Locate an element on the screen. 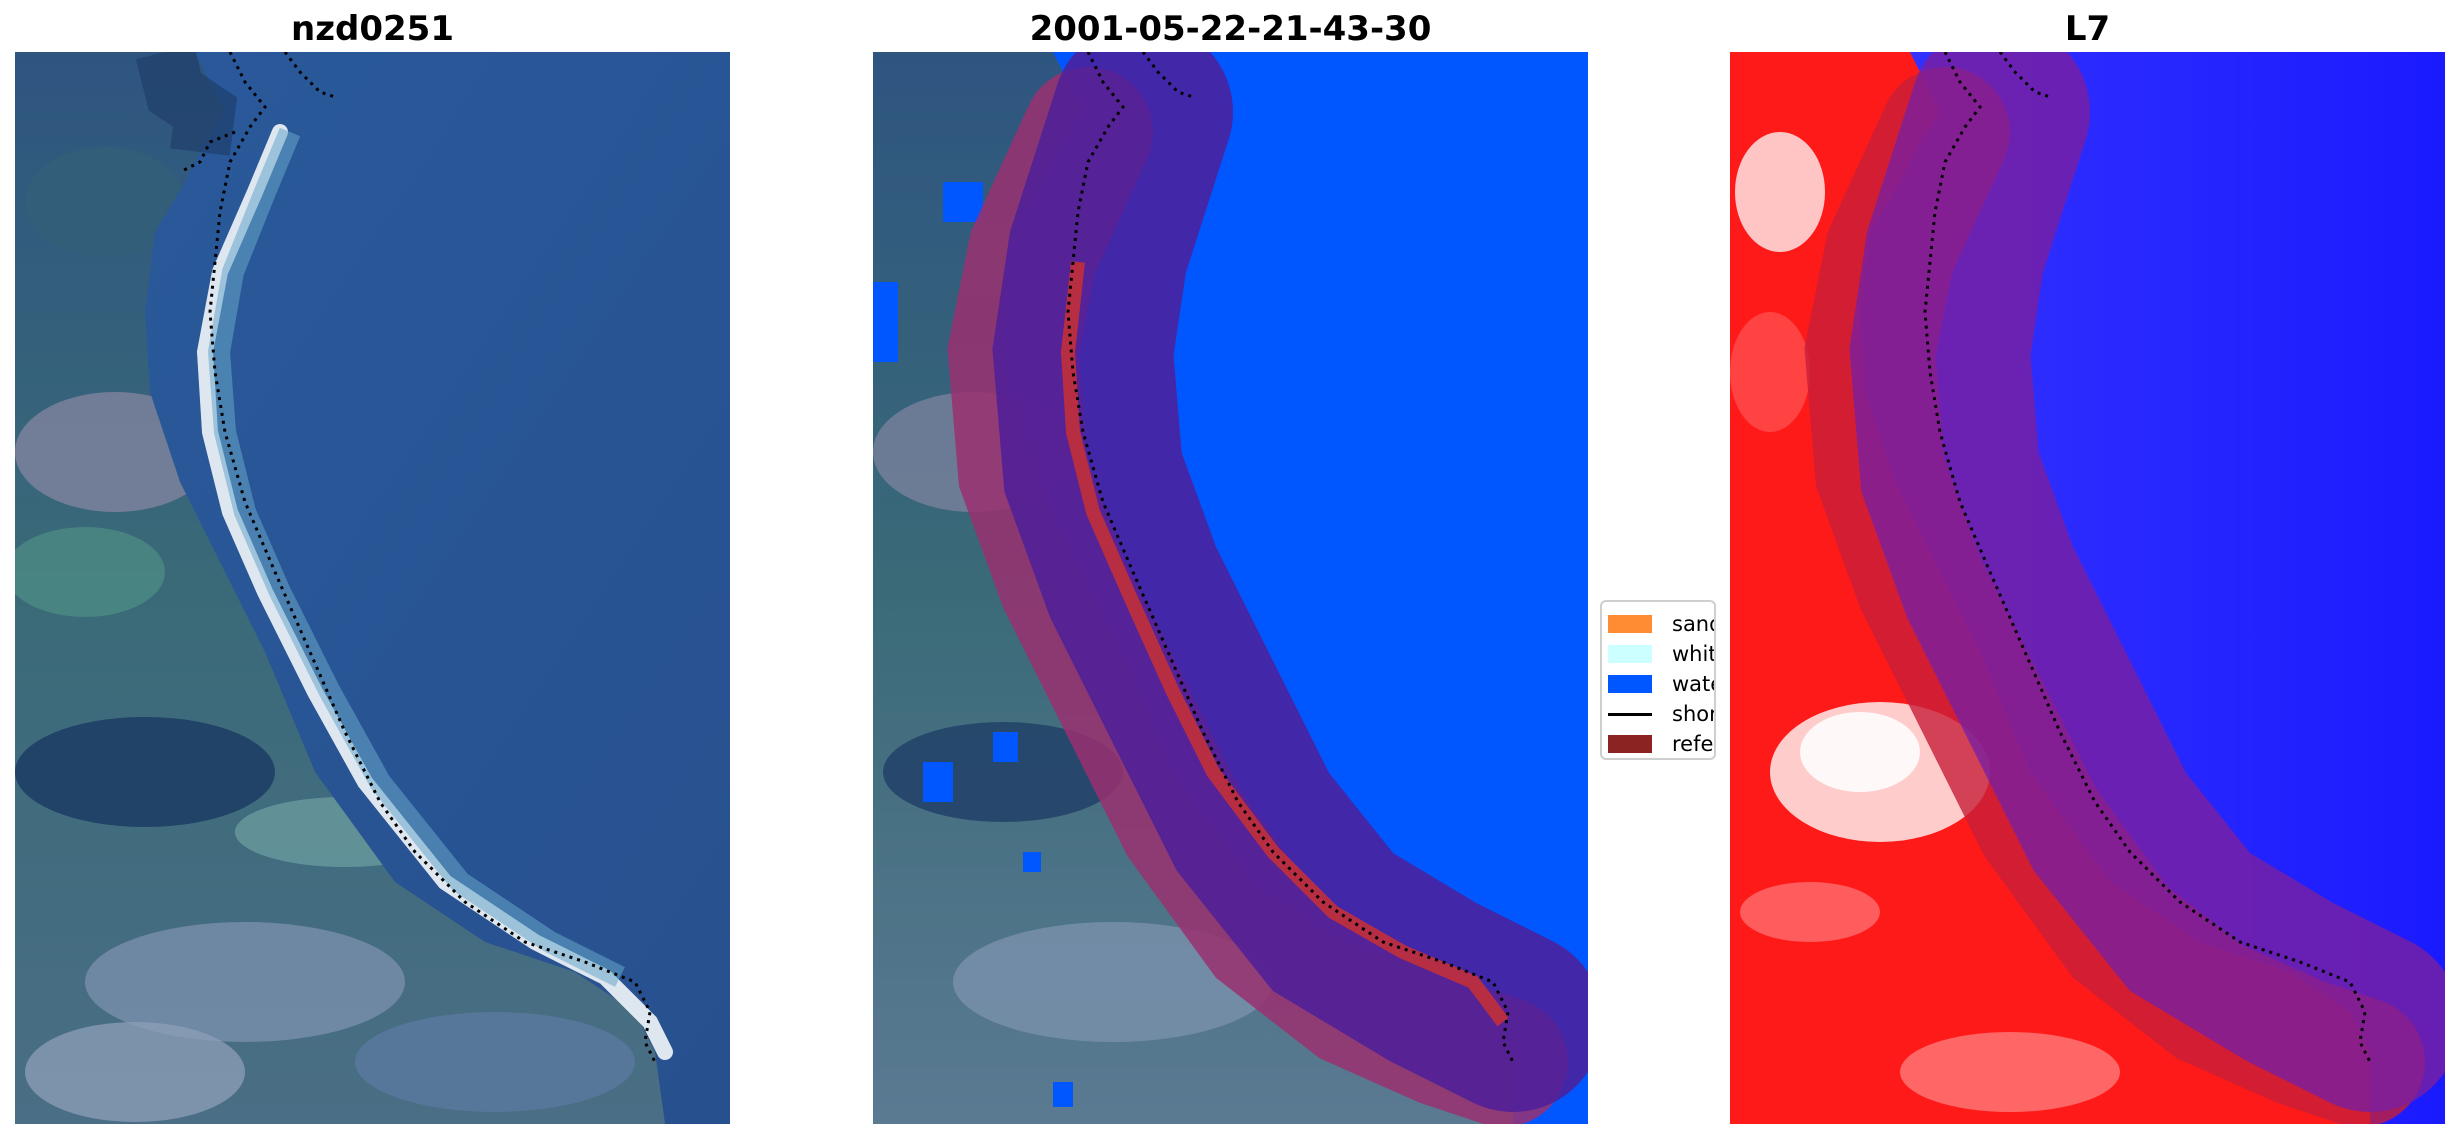 This screenshot has width=2460, height=1143. legend-item-water: water is located at coordinates (1661, 684).